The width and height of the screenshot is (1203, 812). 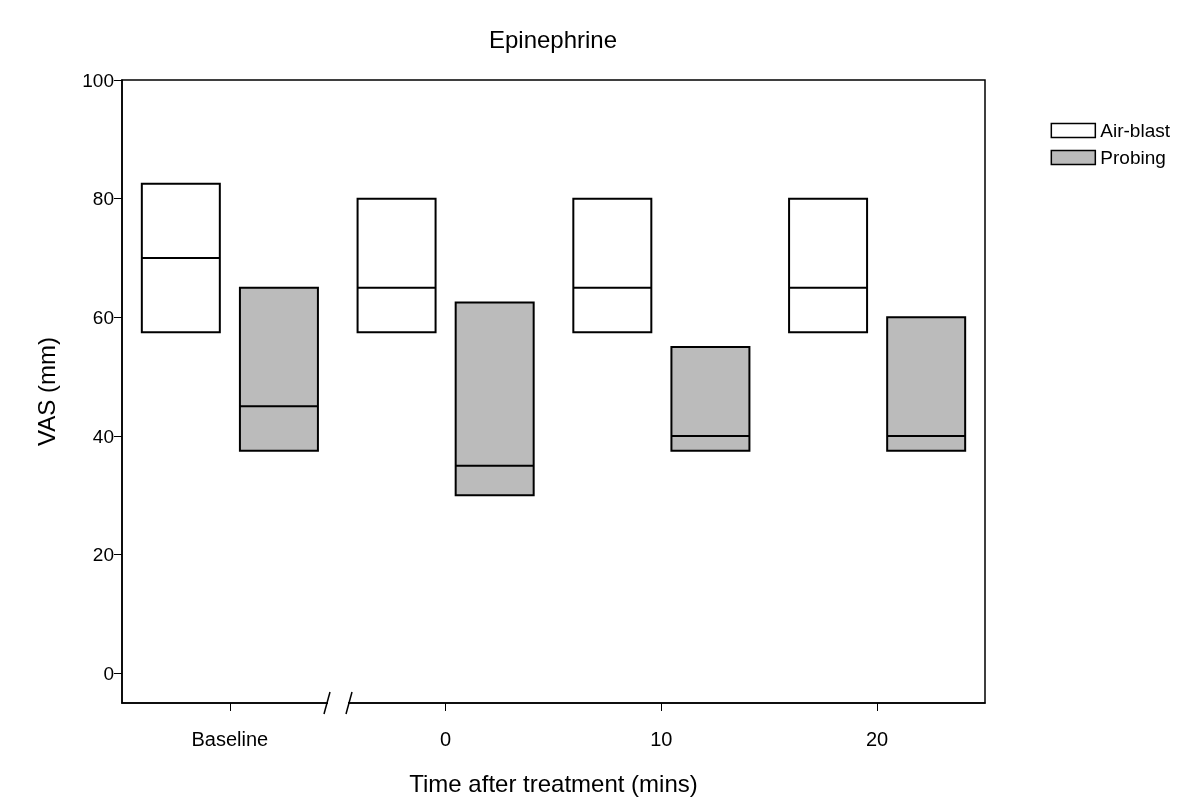 I want to click on y-tick-label: 100, so click(x=98, y=80).